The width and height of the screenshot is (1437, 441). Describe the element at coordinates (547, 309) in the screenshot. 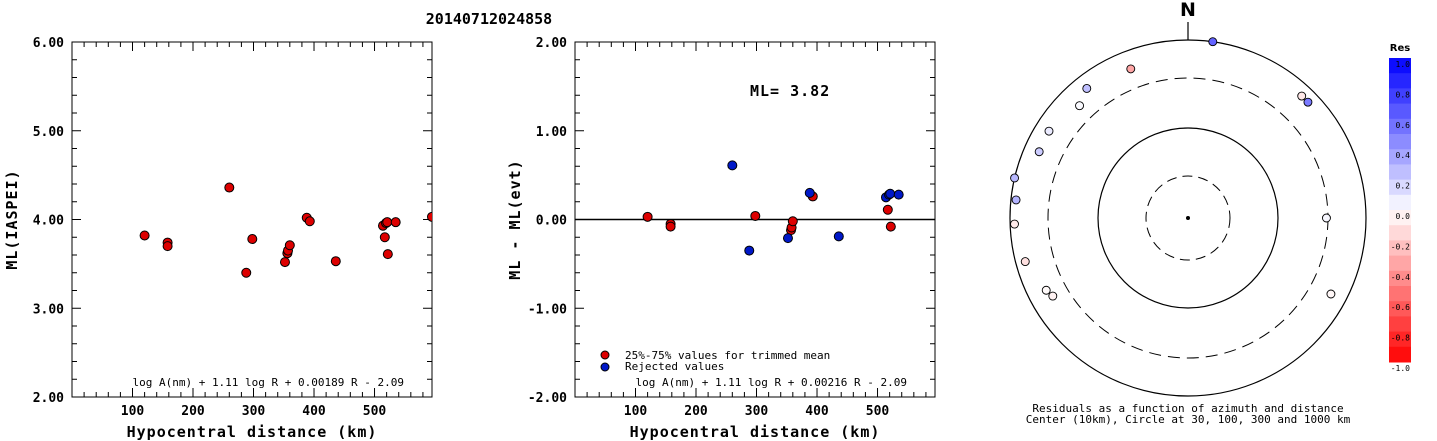

I see `y-tick-label: -1.00` at that location.